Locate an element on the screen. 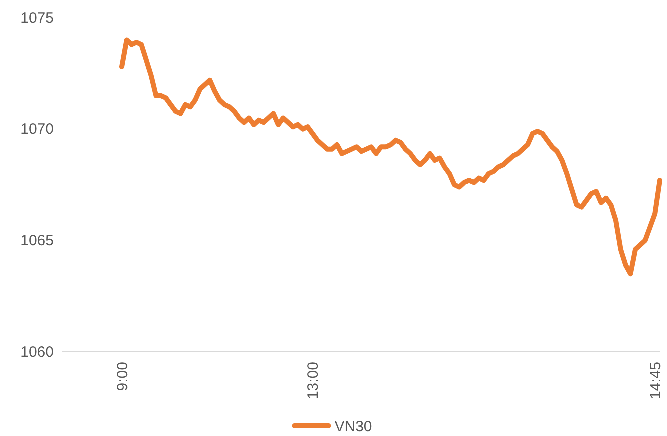 Image resolution: width=667 pixels, height=436 pixels. x-tick-label: 9:00 is located at coordinates (123, 377).